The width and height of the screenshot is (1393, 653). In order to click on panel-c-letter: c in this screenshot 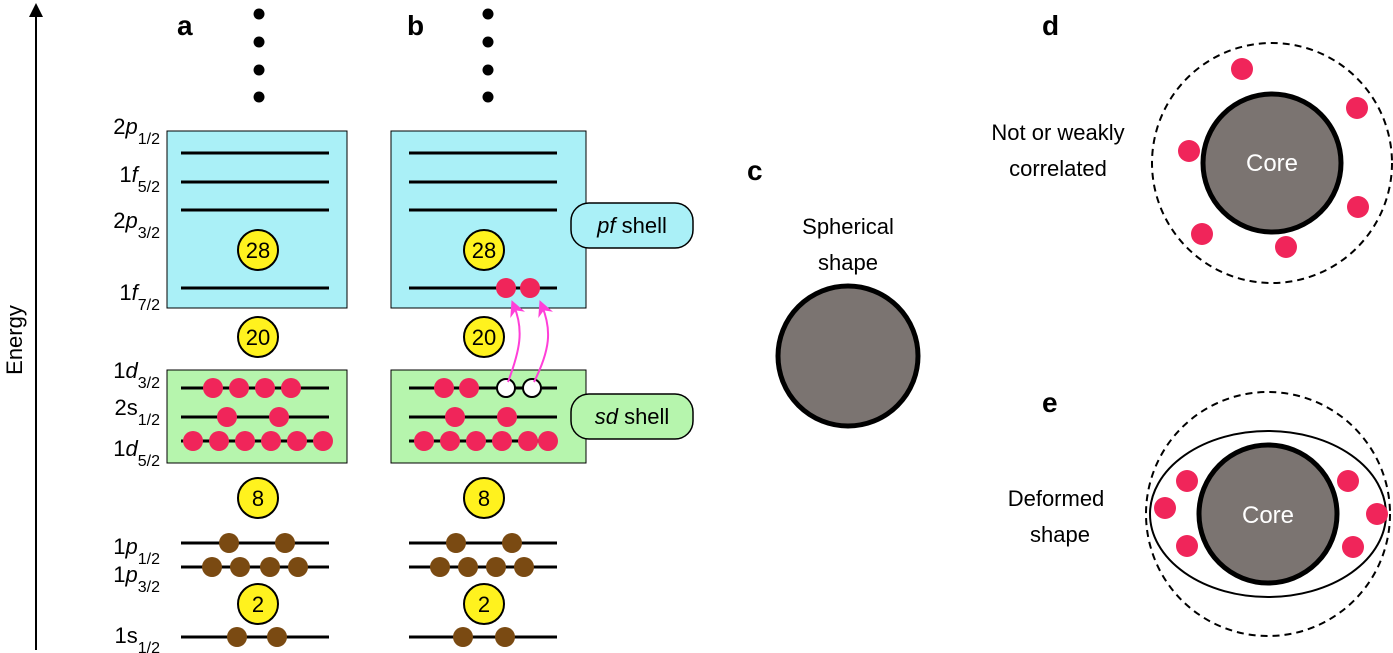, I will do `click(755, 170)`.